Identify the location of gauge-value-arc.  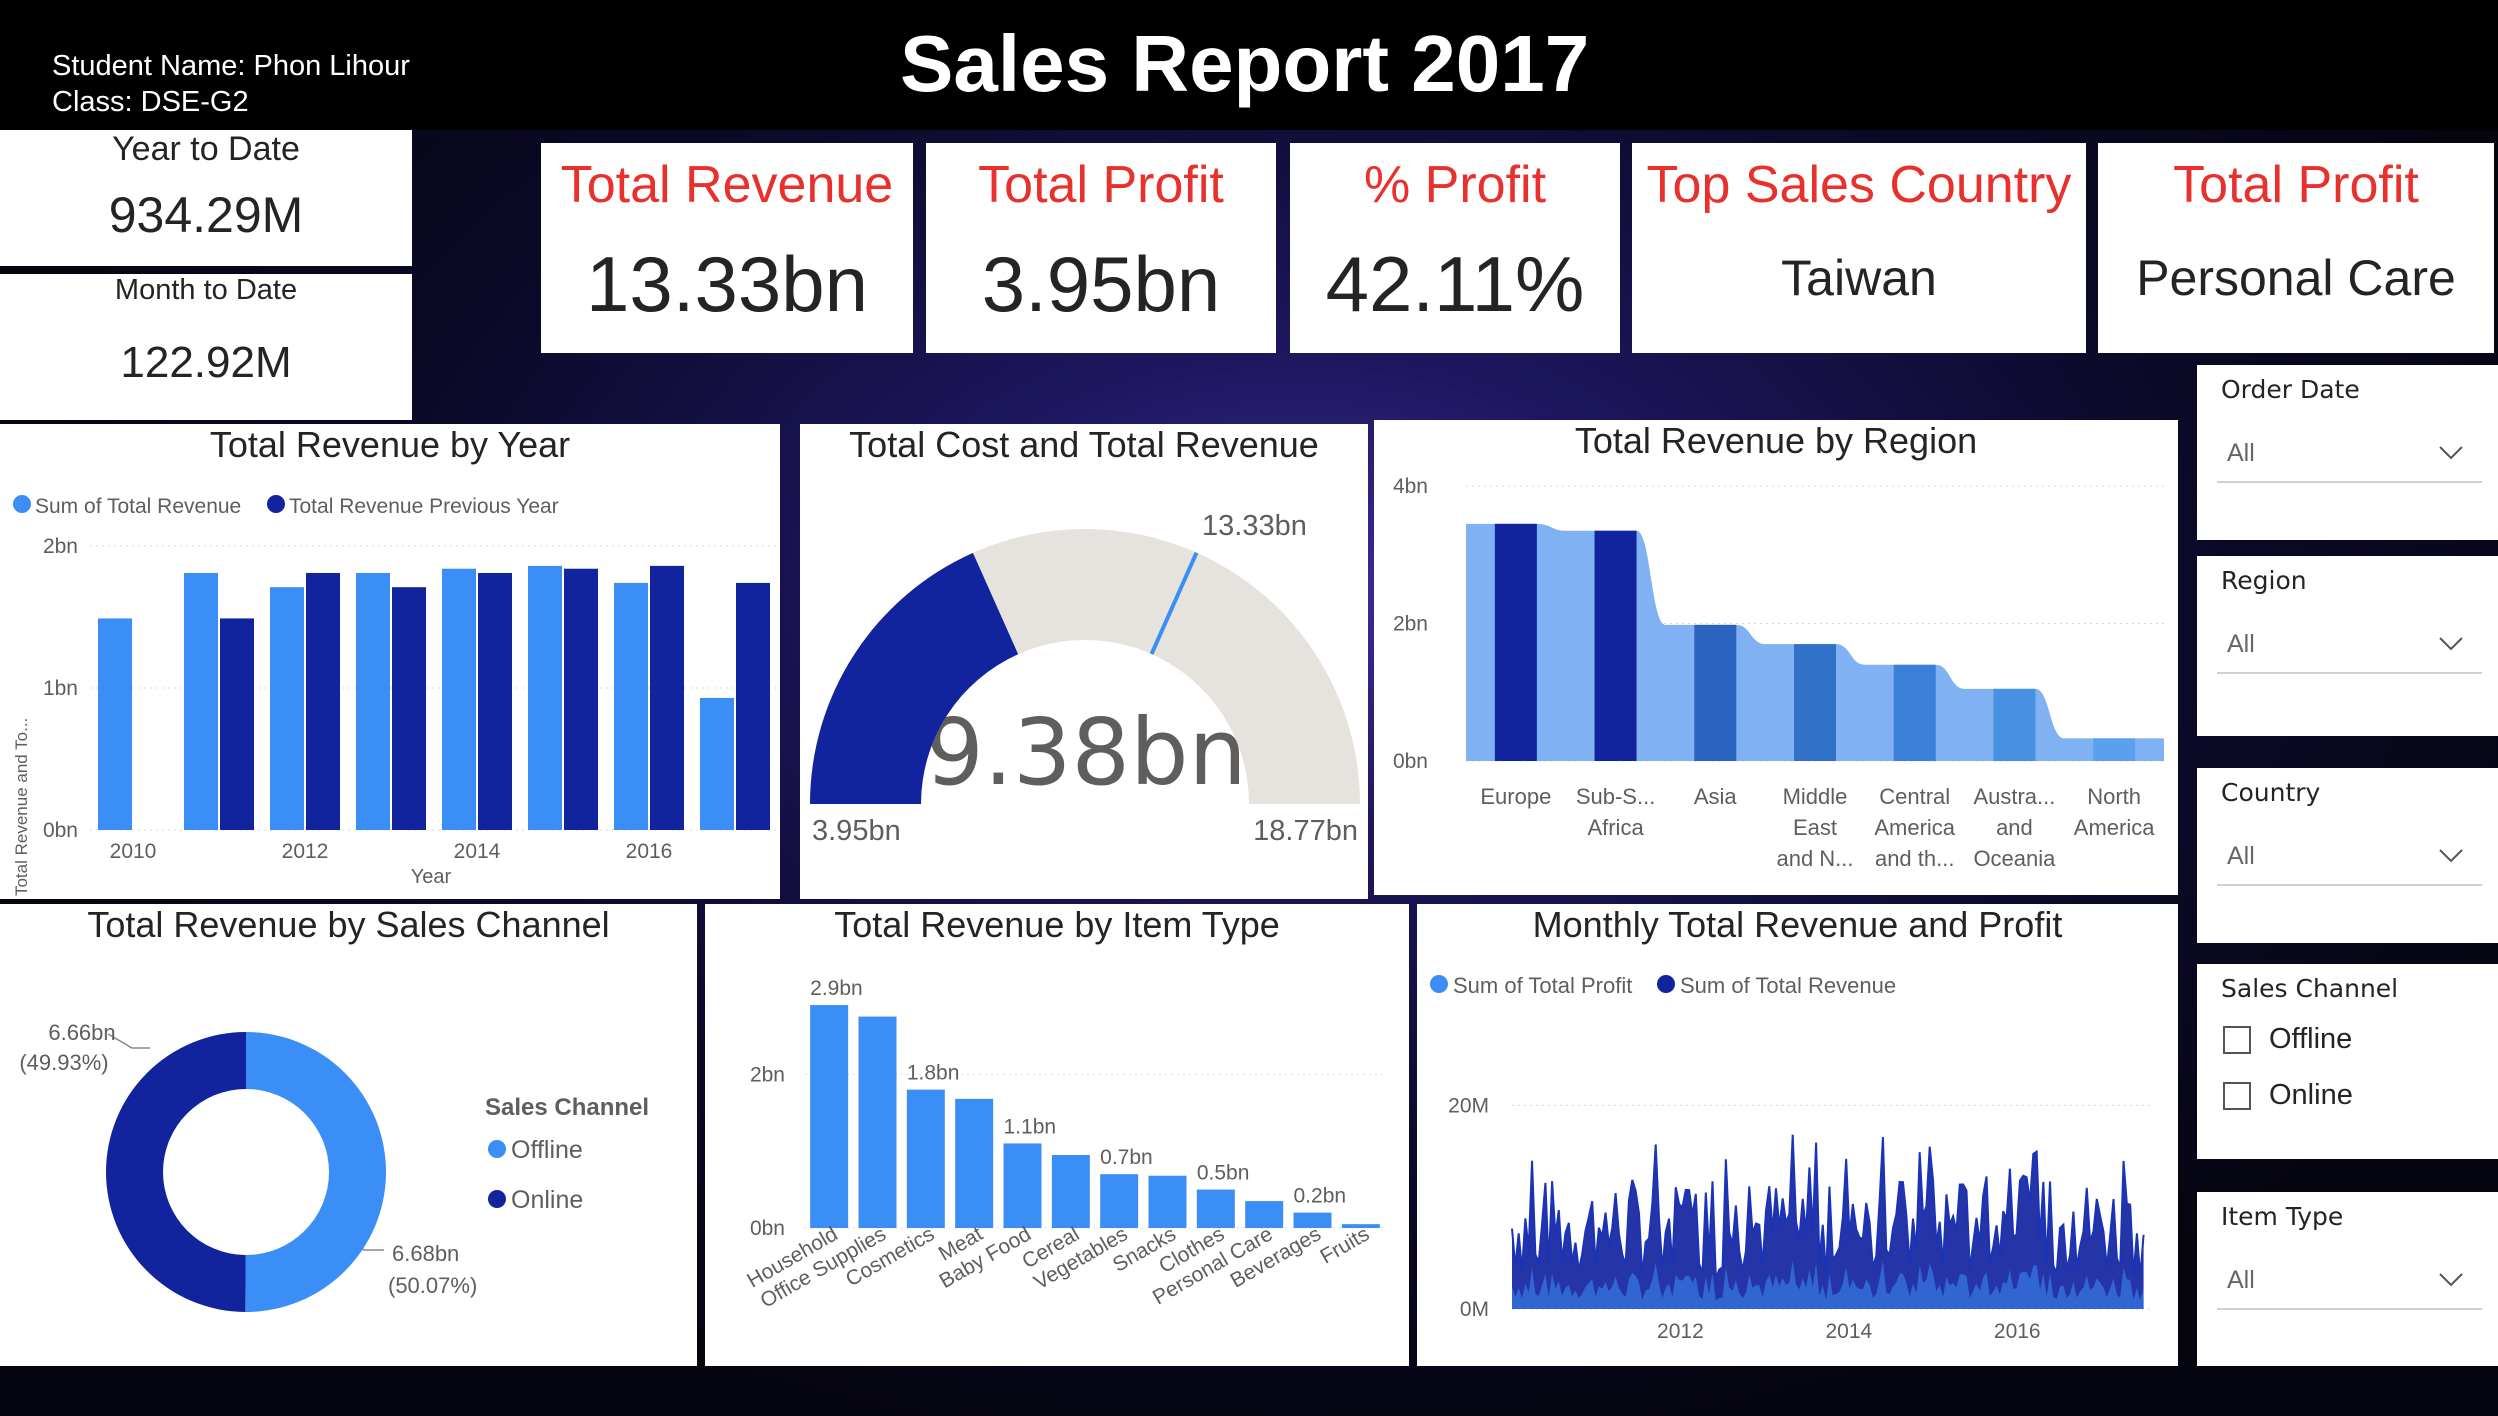
(914, 678).